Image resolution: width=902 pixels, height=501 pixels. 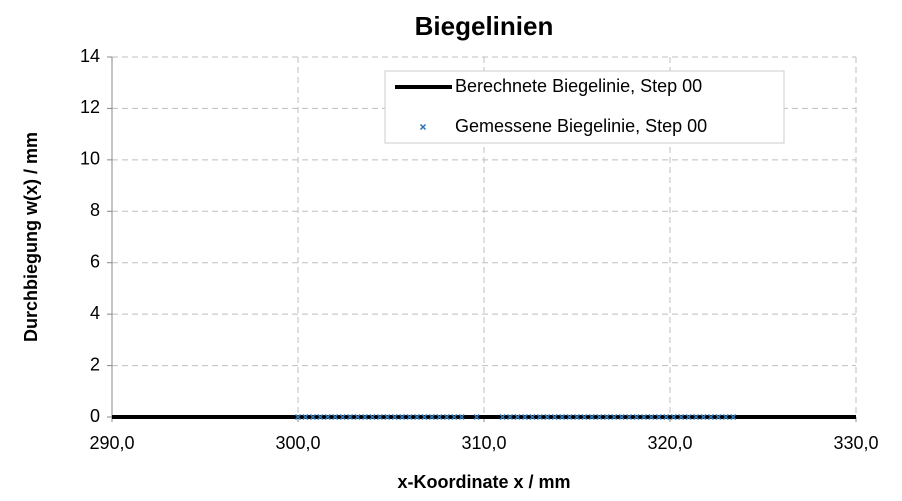 I want to click on legend-label: Berechnete Biegelinie, Step 00, so click(x=578, y=86).